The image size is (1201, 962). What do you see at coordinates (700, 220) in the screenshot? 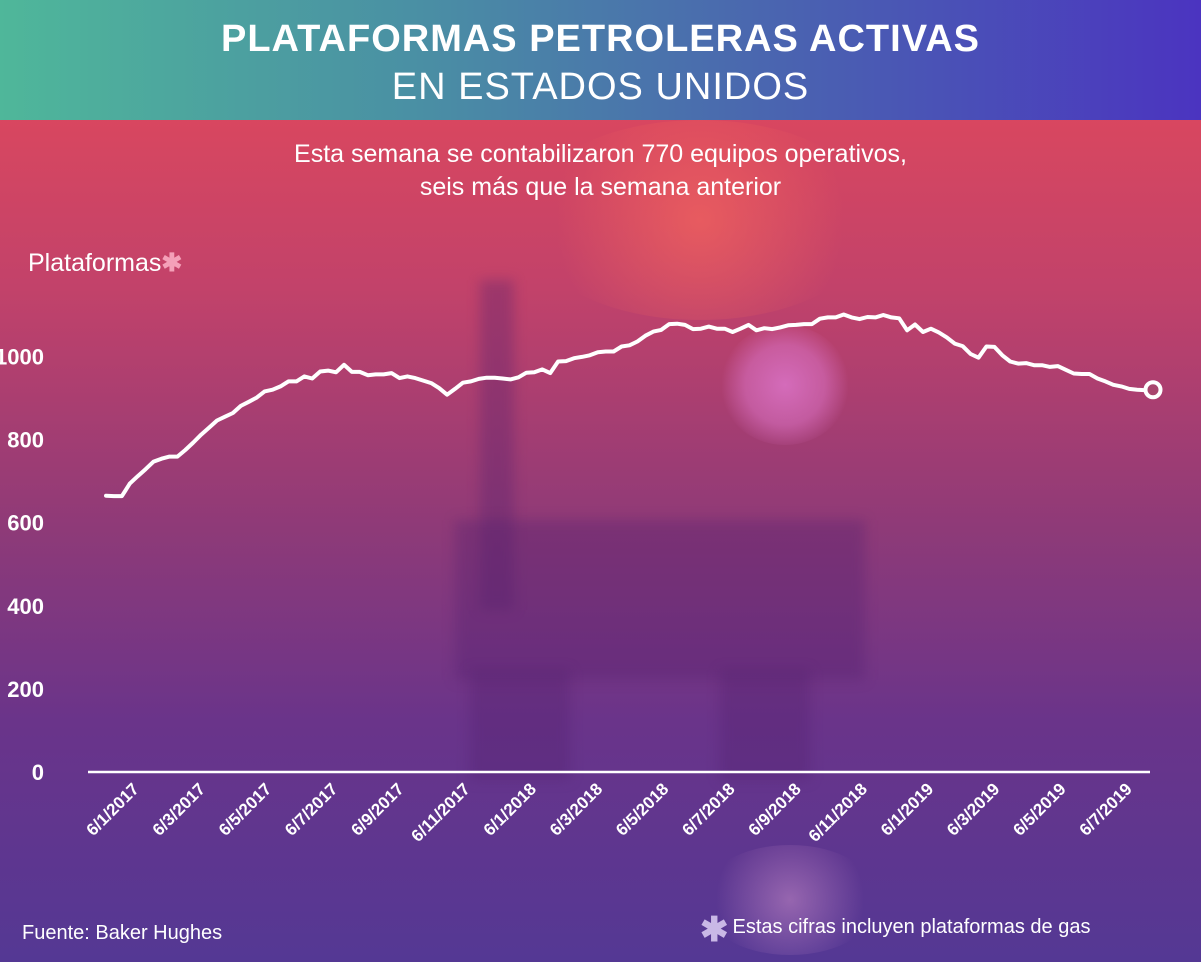
I see `background-glow` at bounding box center [700, 220].